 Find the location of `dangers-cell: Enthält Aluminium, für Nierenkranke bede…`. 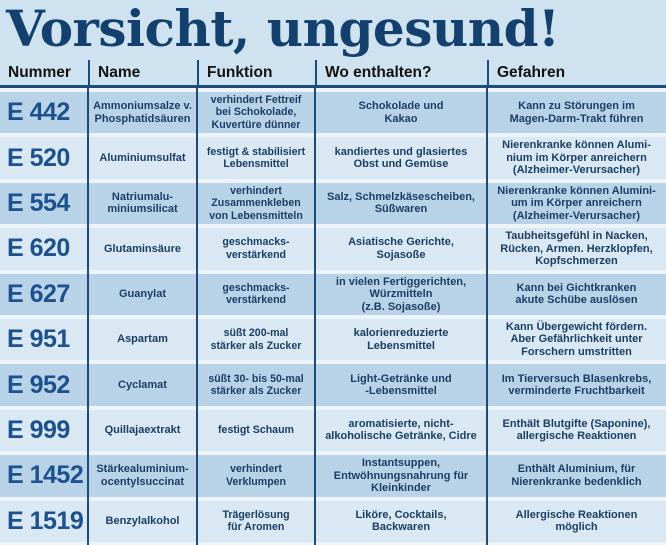

dangers-cell: Enthält Aluminium, für Nierenkranke bede… is located at coordinates (576, 476).